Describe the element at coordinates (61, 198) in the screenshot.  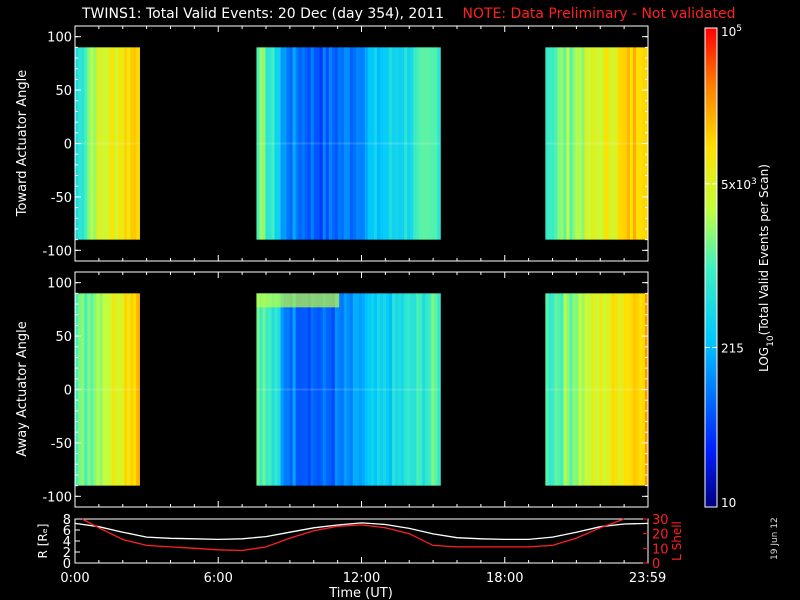
I see `y-tick-label: -50` at that location.